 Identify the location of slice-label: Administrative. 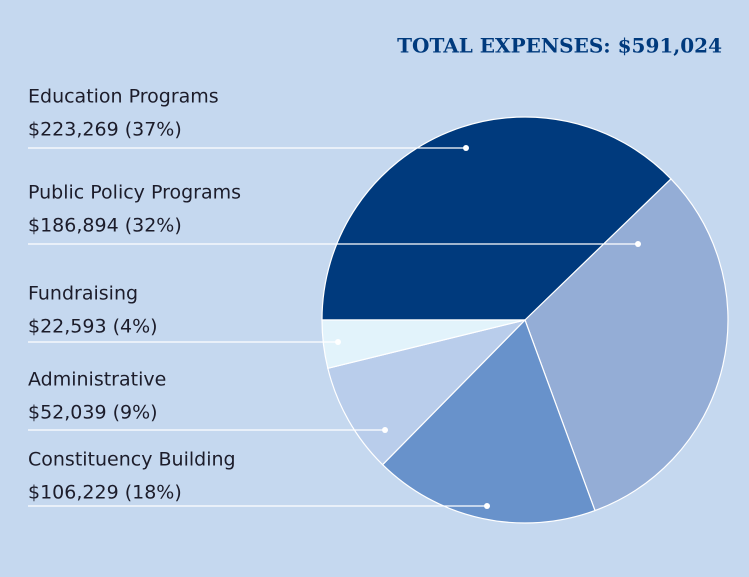
(97, 380).